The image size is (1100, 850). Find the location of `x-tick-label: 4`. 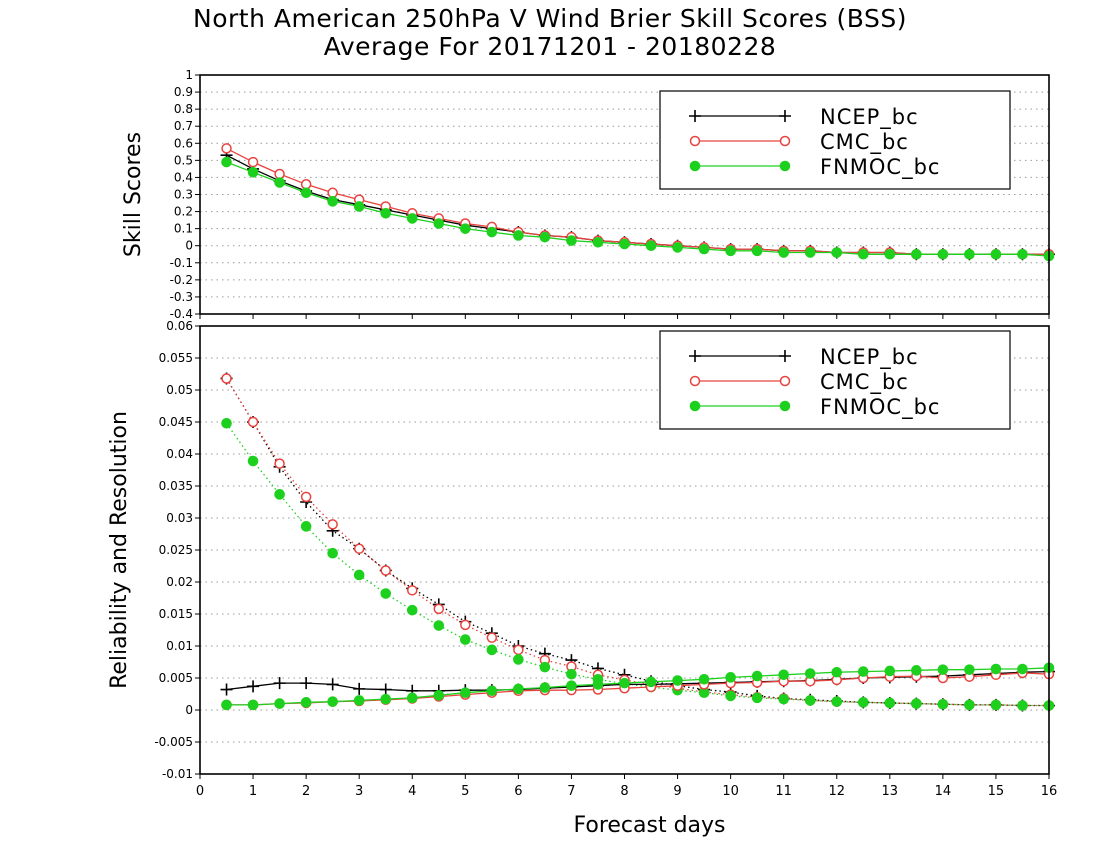

x-tick-label: 4 is located at coordinates (412, 791).